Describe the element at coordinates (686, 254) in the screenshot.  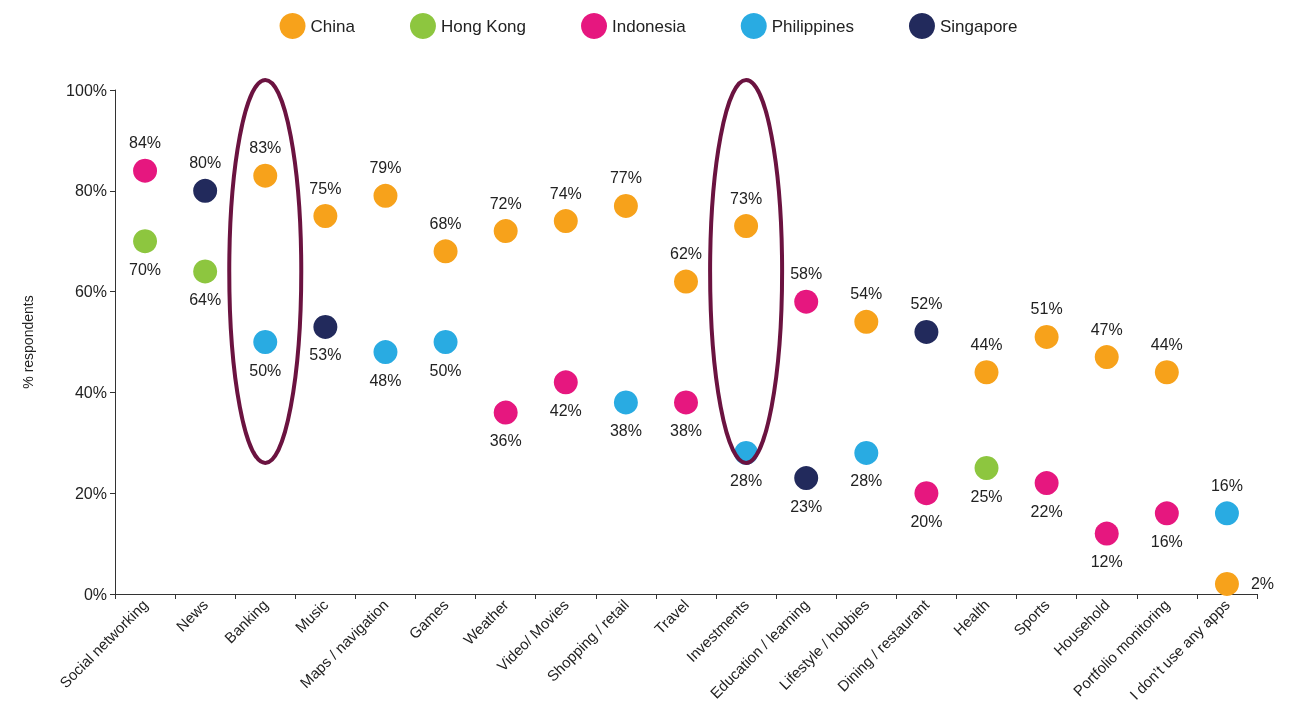
I see `data-label: 62%` at that location.